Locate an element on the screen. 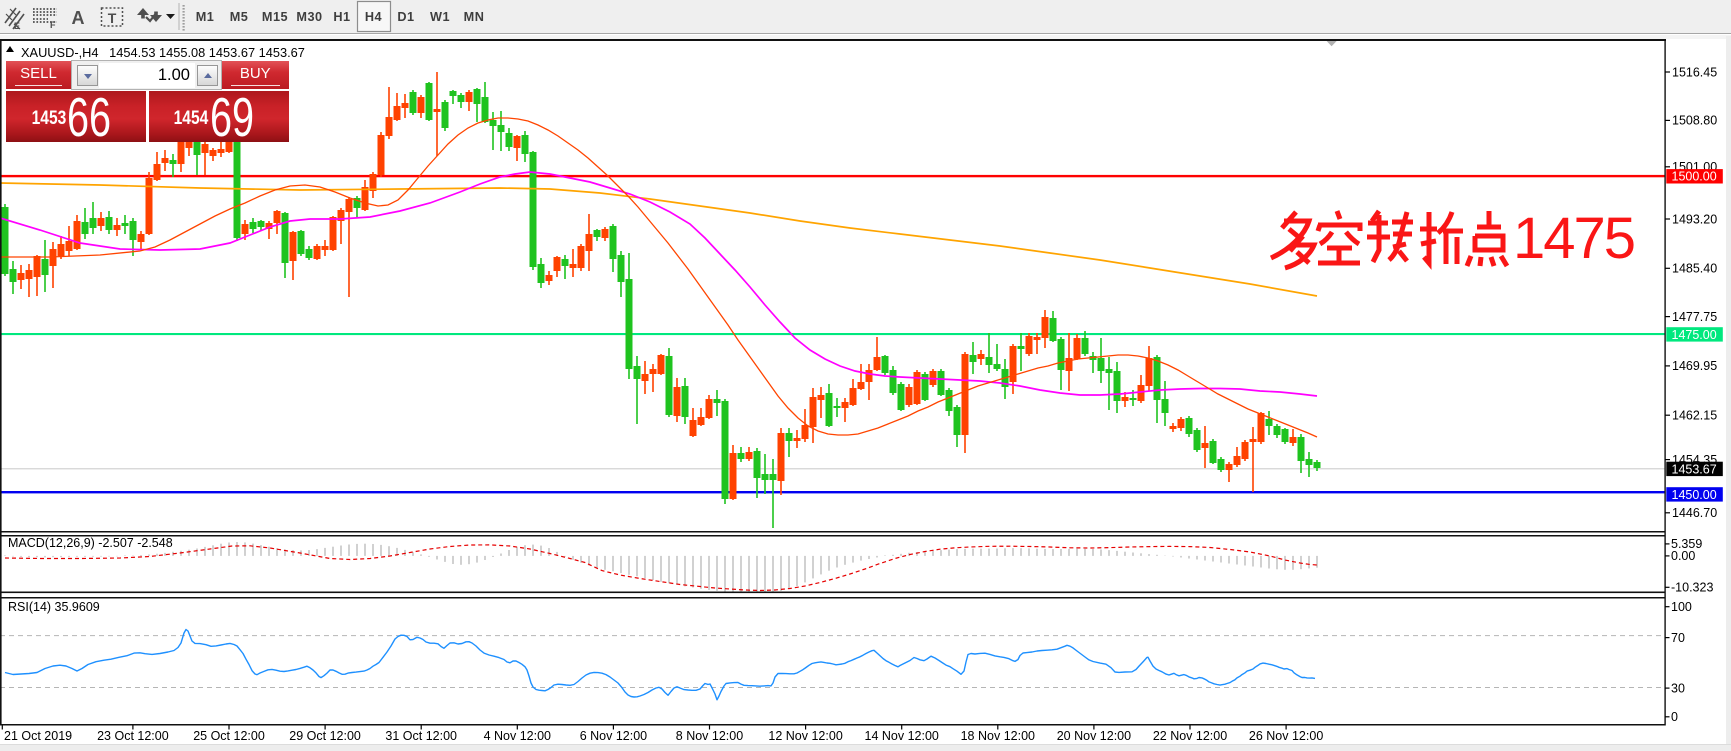 The width and height of the screenshot is (1731, 751). svg-text: 1469.95 is located at coordinates (1694, 366).